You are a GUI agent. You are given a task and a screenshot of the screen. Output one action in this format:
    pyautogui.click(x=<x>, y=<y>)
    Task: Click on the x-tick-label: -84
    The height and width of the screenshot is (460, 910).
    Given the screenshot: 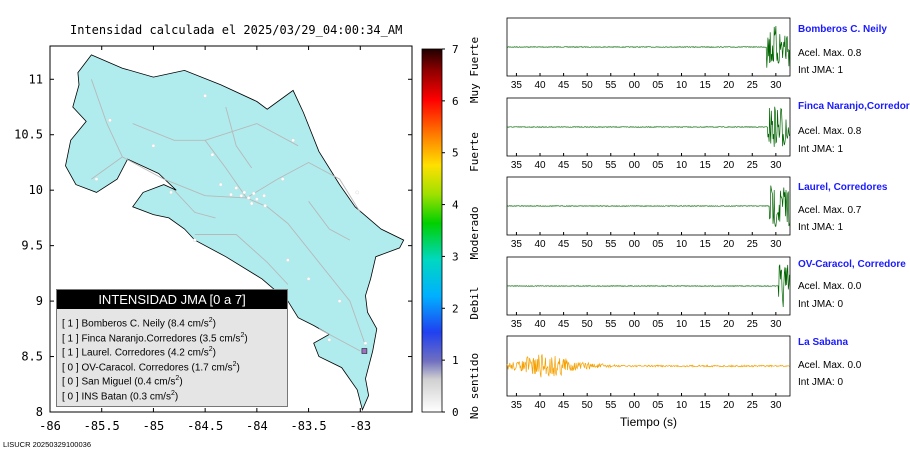 What is the action you would take?
    pyautogui.click(x=257, y=426)
    